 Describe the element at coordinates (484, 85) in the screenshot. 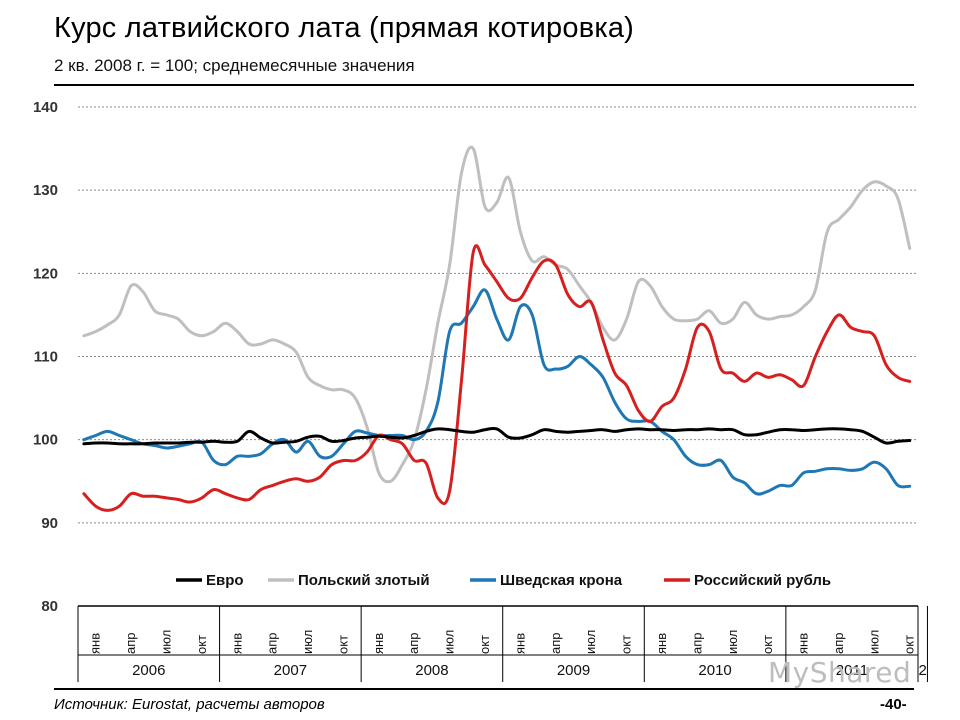

I see `top-rule` at that location.